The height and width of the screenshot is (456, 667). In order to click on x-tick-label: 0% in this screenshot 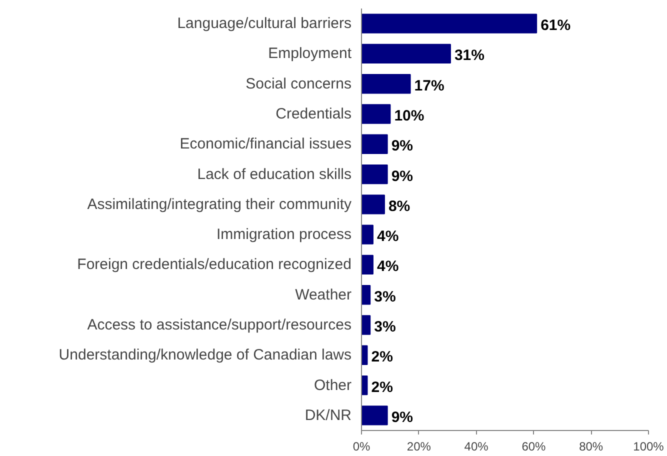, I will do `click(361, 447)`.